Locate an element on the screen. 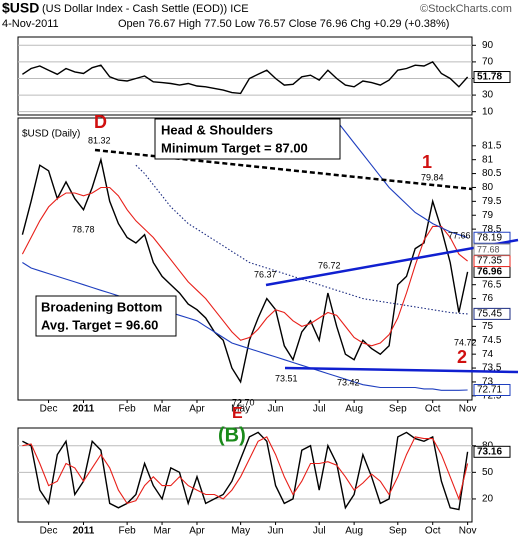 This screenshot has height=540, width=520. y-tick-label: 90 is located at coordinates (488, 45).